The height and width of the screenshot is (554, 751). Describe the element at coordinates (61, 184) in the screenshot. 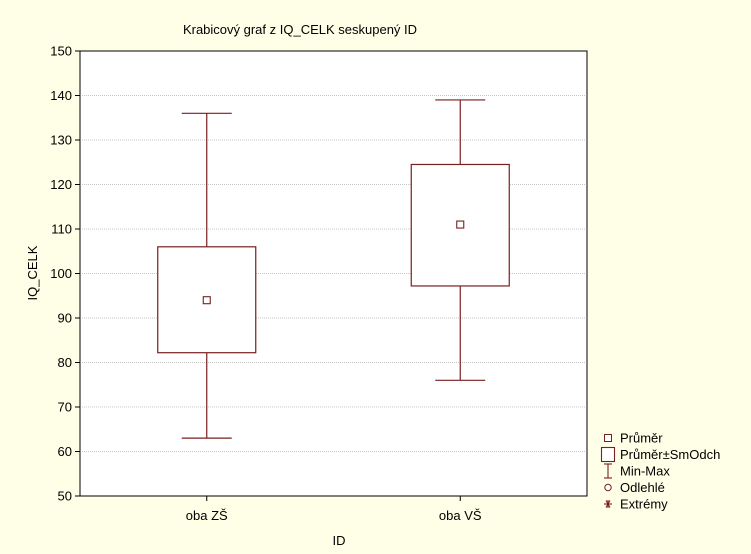

I see `y-tick-label: 120` at that location.